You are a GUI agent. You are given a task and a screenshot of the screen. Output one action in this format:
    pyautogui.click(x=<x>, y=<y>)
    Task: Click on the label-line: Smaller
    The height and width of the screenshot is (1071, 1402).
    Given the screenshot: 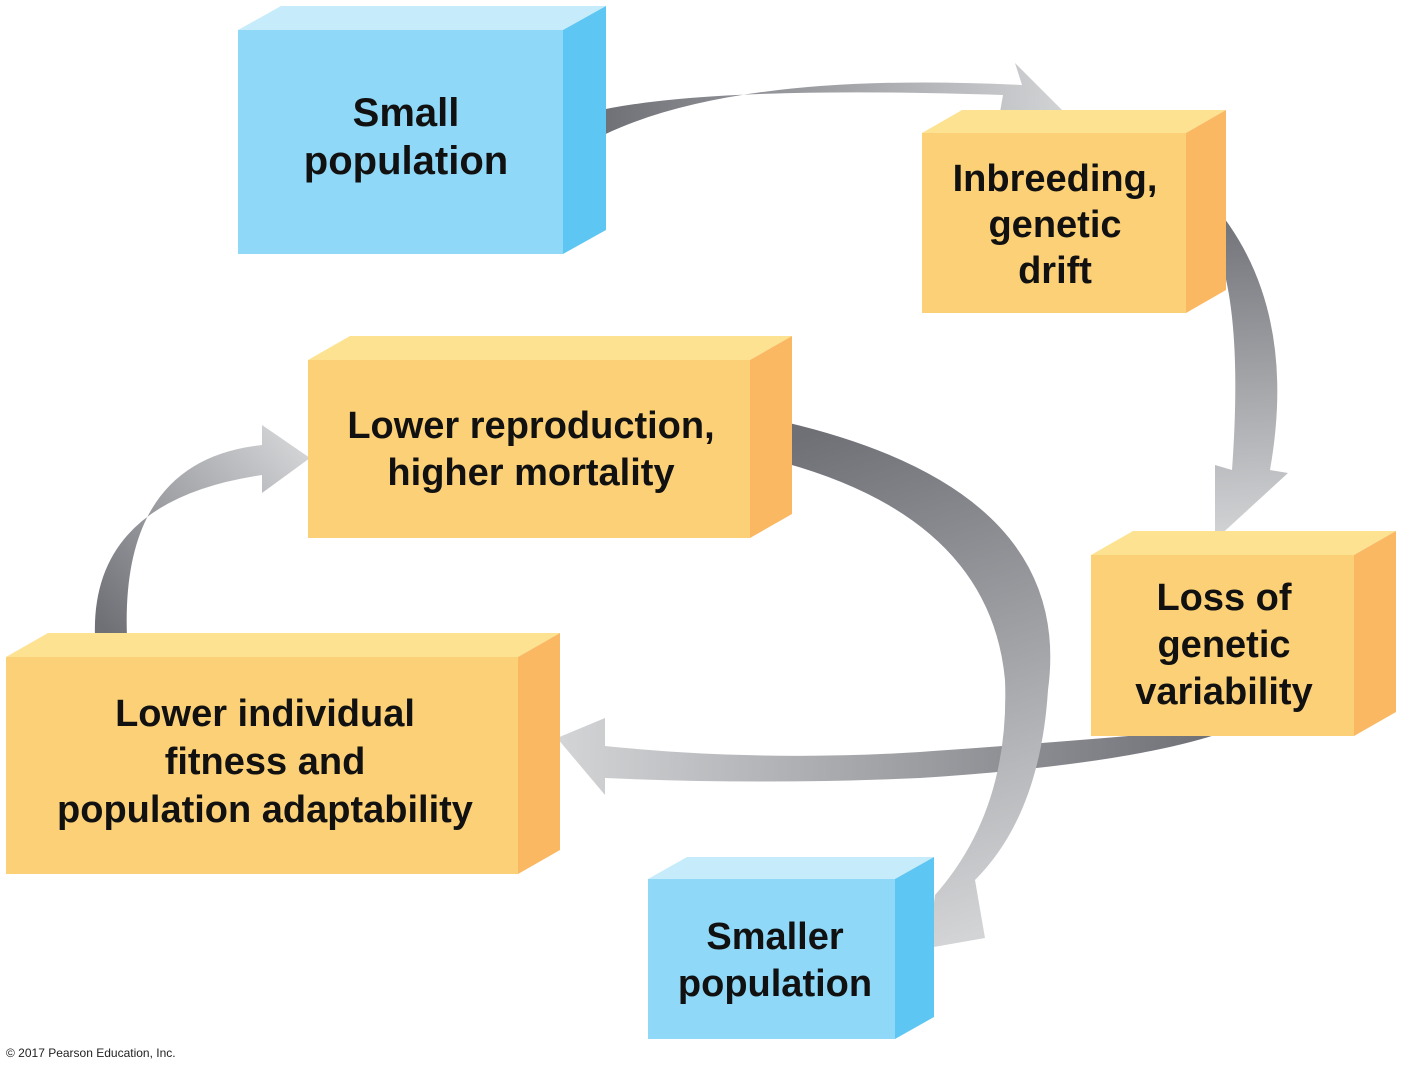 What is the action you would take?
    pyautogui.click(x=775, y=937)
    